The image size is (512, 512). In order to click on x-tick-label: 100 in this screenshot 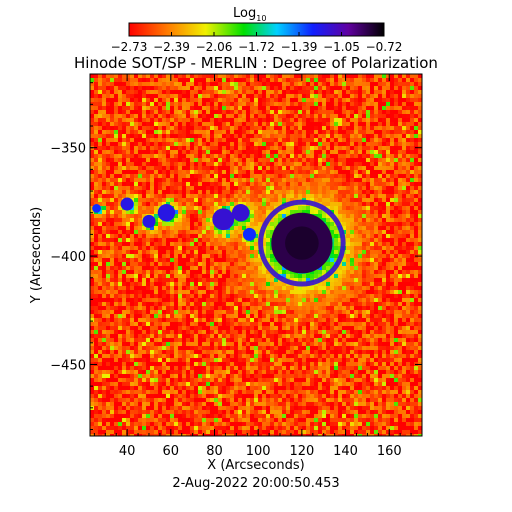, I will do `click(258, 451)`.